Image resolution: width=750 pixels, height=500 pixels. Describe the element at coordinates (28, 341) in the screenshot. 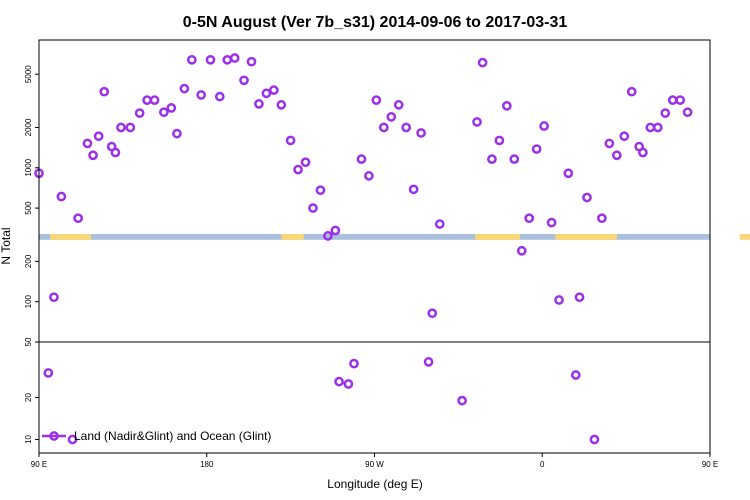

I see `y-tick-label: 50` at that location.